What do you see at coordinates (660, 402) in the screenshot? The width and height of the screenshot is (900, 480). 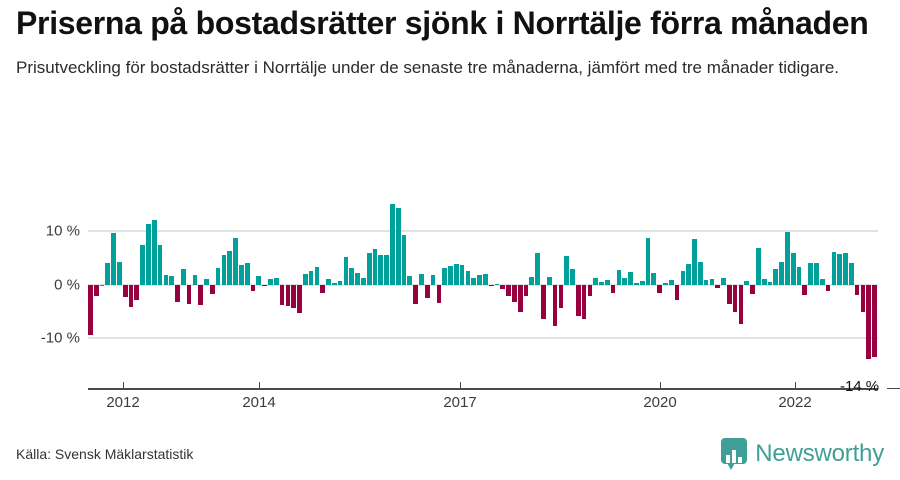 I see `x-tick-label: 2020` at bounding box center [660, 402].